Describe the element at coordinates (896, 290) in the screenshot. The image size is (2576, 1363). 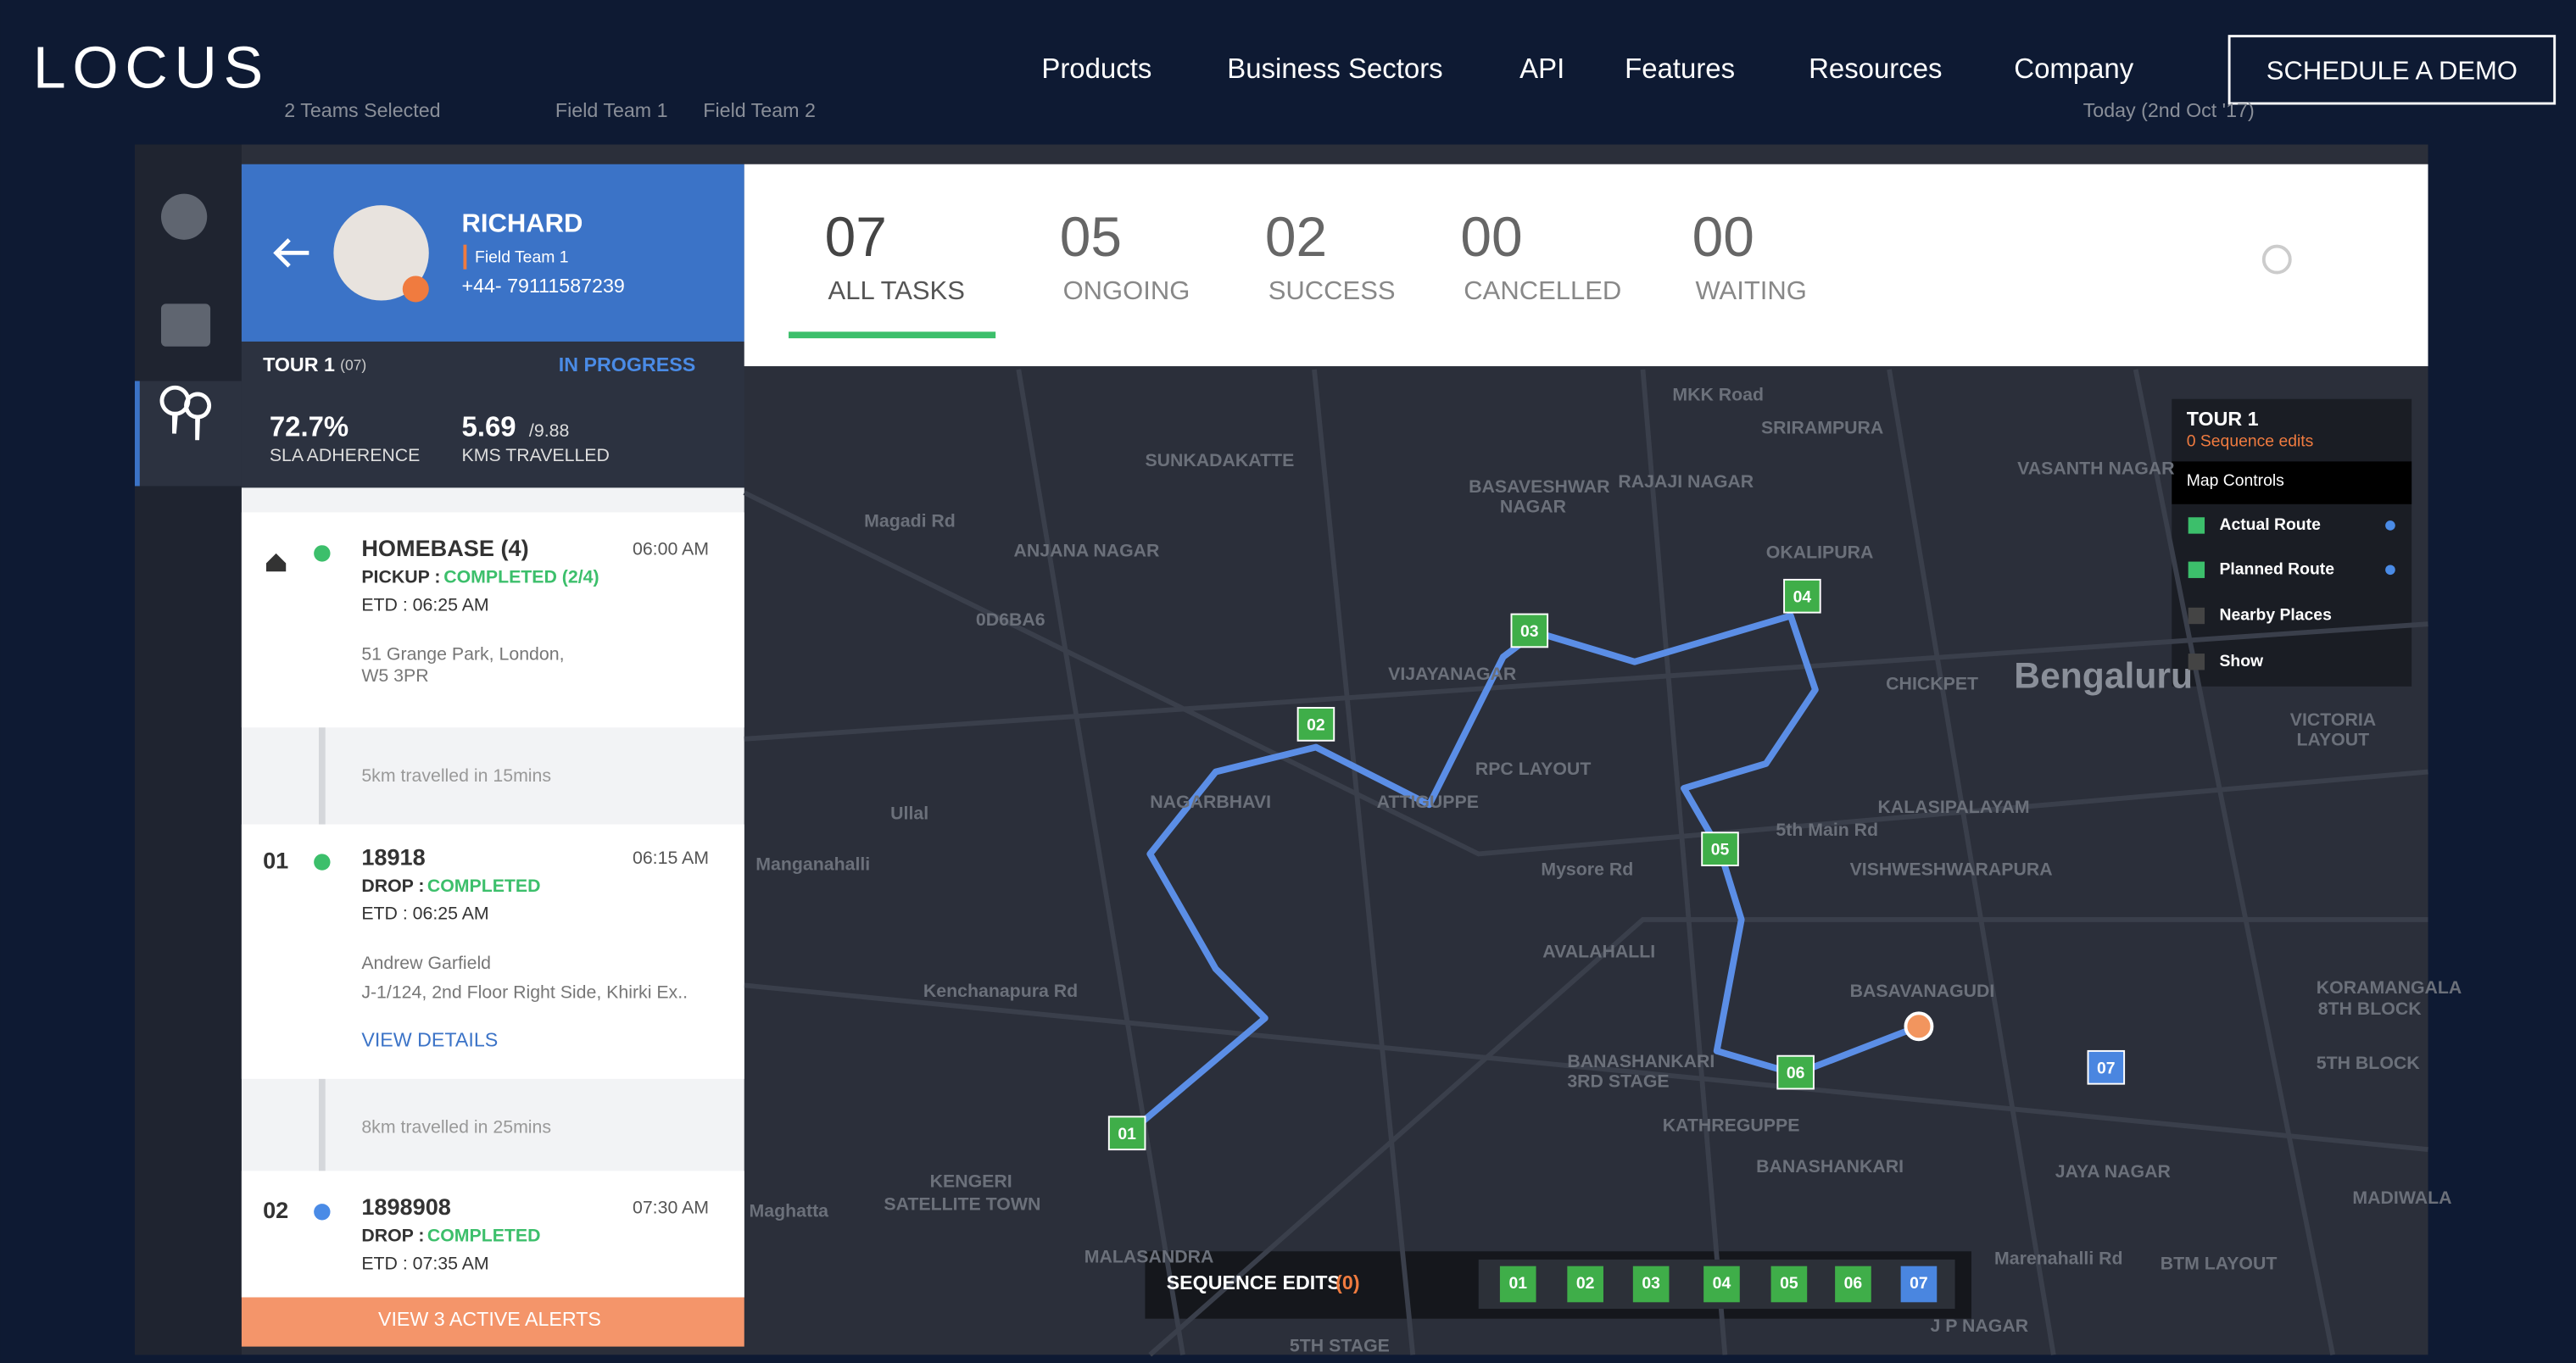
I see `stat-label: ALL TASKS` at that location.